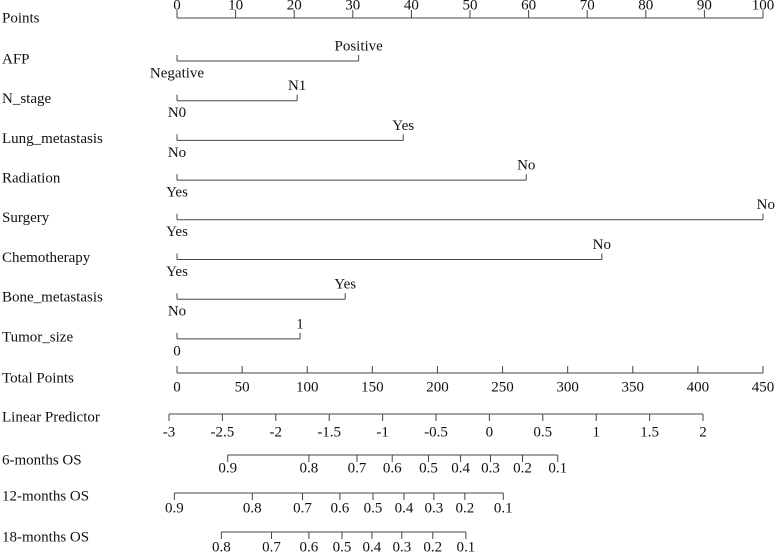 This screenshot has height=558, width=778. Describe the element at coordinates (698, 387) in the screenshot. I see `tick-label: 400` at that location.